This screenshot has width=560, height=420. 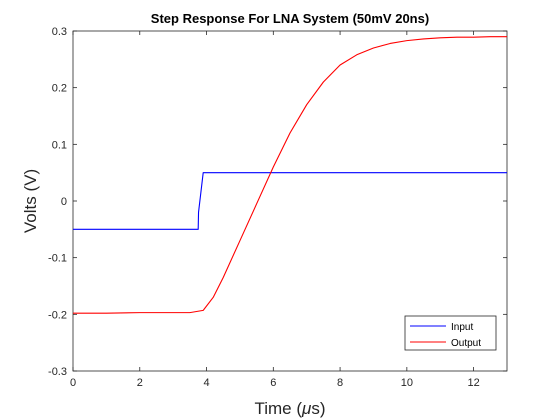 I want to click on x-axis-label-prefix: Time (, so click(x=278, y=408).